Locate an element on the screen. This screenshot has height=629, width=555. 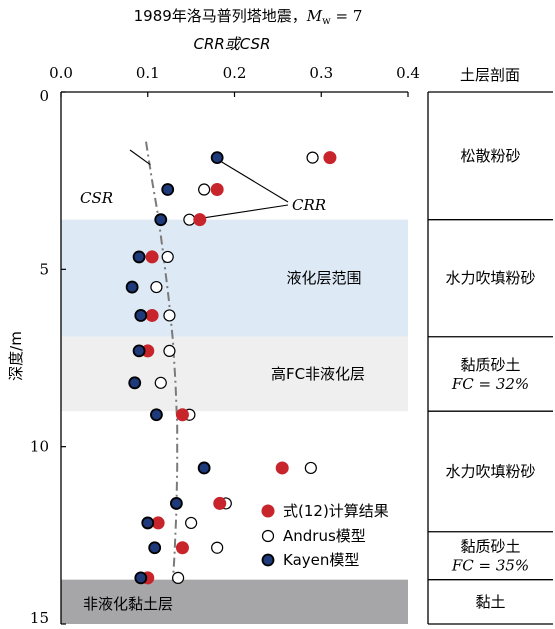
csr-leader is located at coordinates (140, 157).